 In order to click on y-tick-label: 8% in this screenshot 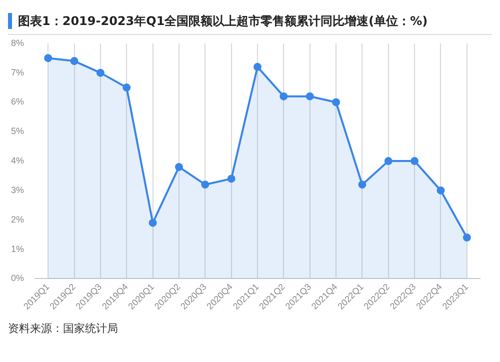, I will do `click(17, 43)`.